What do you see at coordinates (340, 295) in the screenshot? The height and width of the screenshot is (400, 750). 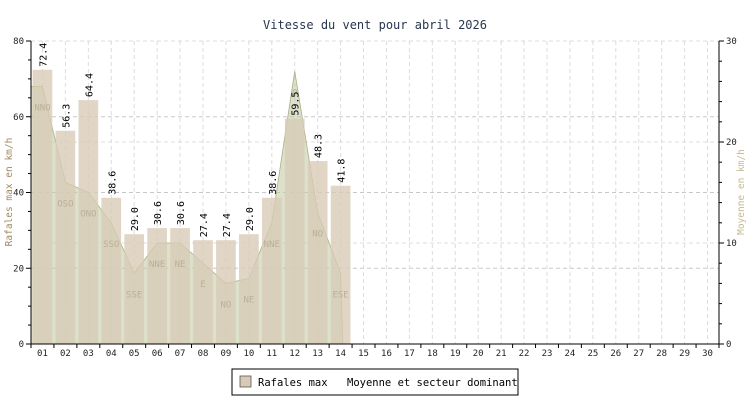 I see `direction-label: ESE` at bounding box center [340, 295].